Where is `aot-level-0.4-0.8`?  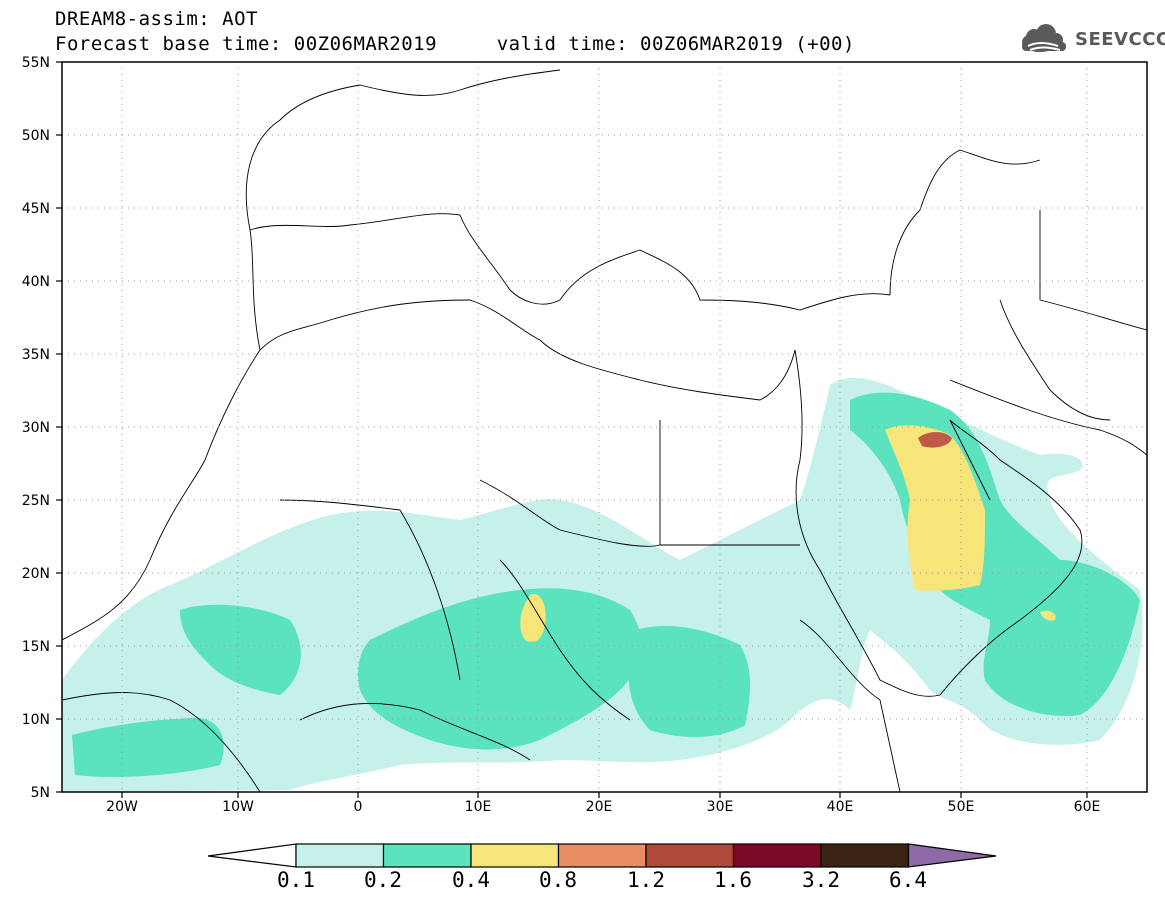 aot-level-0.4-0.8 is located at coordinates (788, 533).